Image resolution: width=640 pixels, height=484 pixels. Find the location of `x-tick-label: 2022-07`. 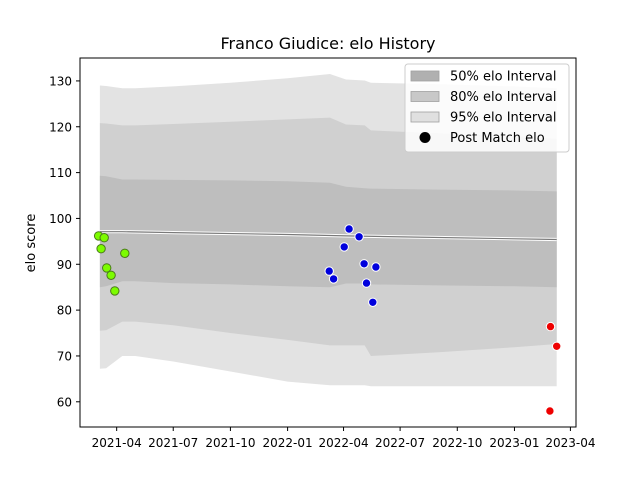

x-tick-label: 2022-07 is located at coordinates (400, 443).